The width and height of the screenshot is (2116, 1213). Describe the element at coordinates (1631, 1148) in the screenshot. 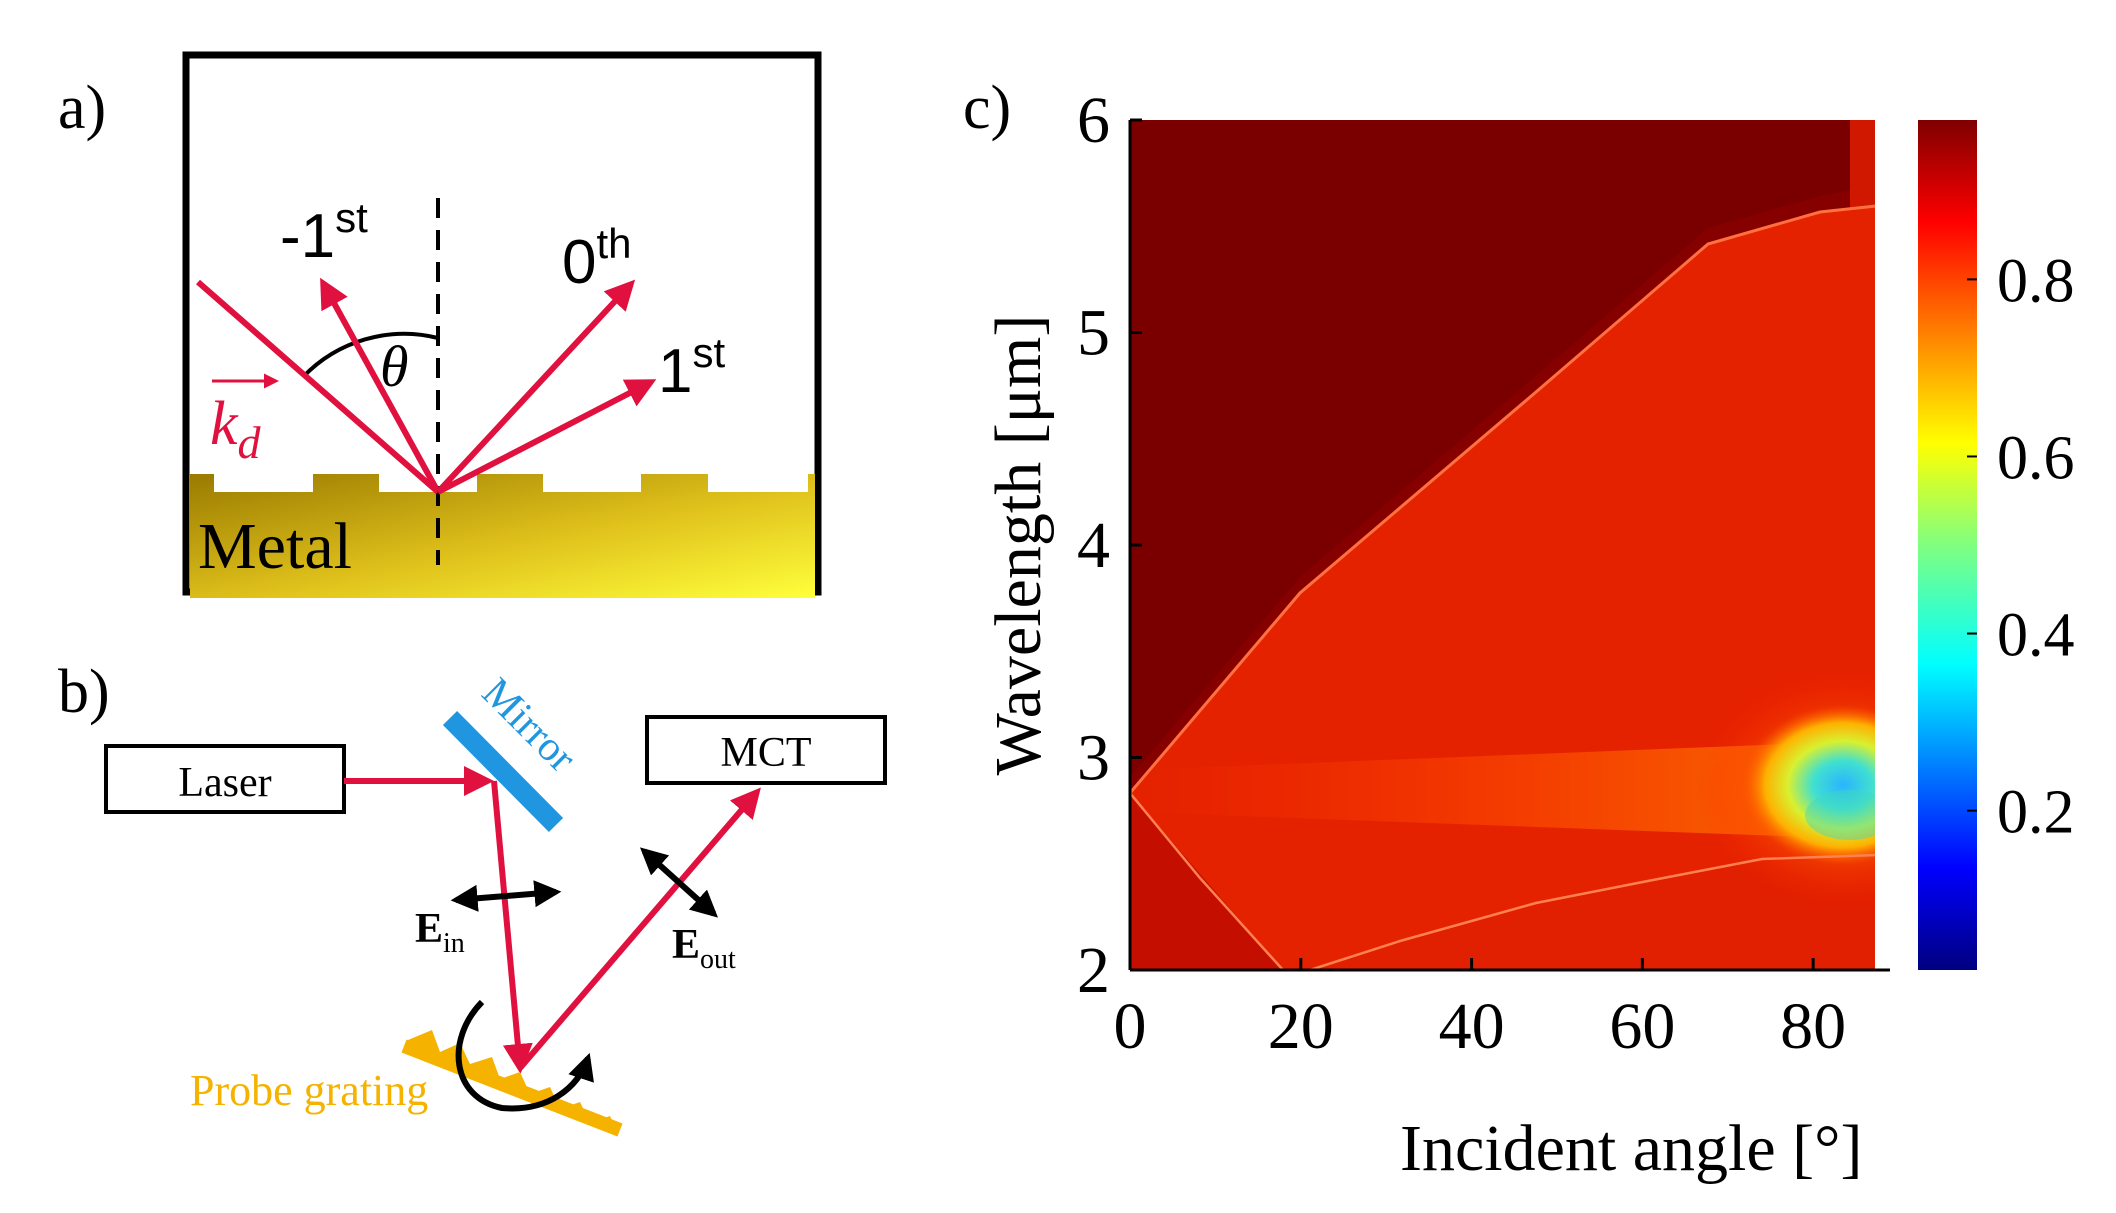

I see `x-axis-label: Incident angle [°]` at that location.